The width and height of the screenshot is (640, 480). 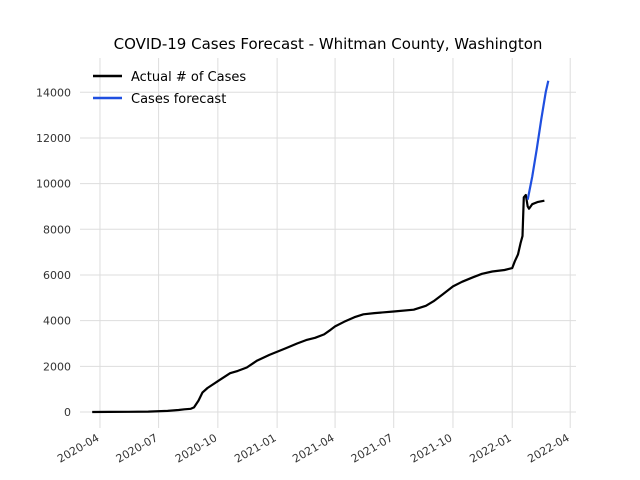 What do you see at coordinates (196, 448) in the screenshot?
I see `x-tick-label: 2020-10` at bounding box center [196, 448].